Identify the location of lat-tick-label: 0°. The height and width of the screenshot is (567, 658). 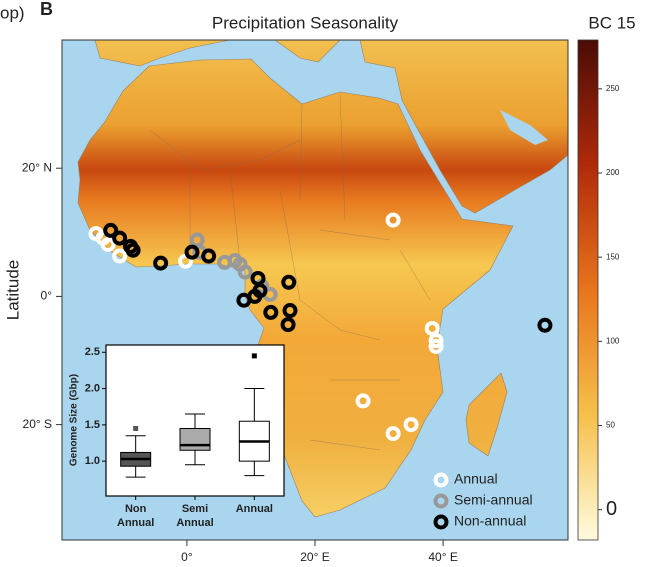
(47, 296).